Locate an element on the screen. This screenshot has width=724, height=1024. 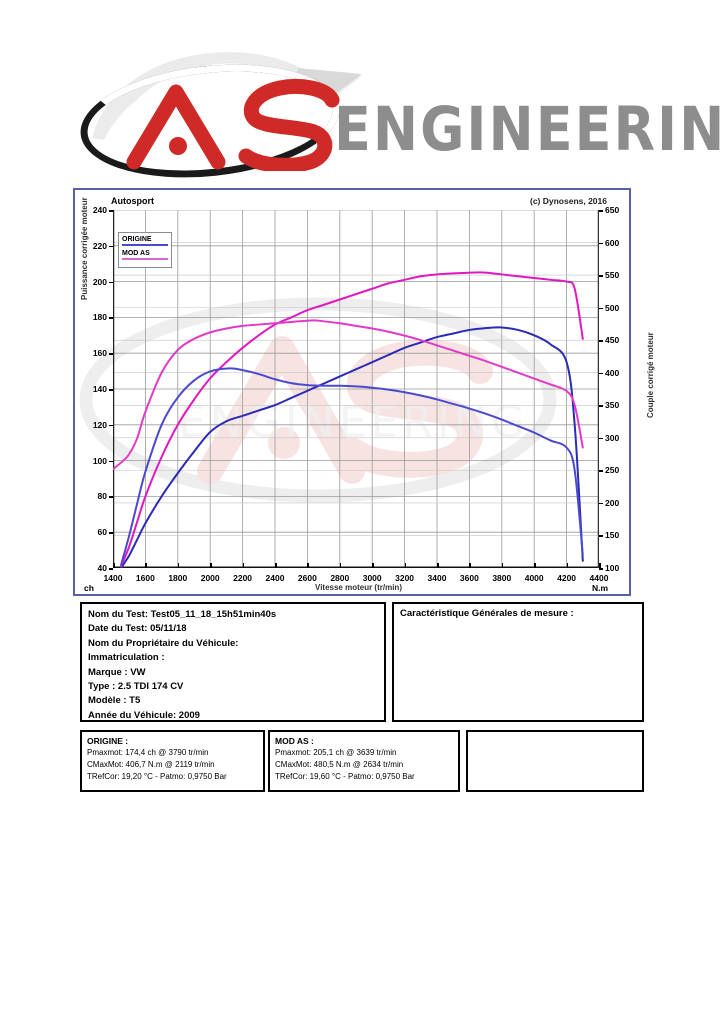
x-tick: 3200 is located at coordinates (405, 578).